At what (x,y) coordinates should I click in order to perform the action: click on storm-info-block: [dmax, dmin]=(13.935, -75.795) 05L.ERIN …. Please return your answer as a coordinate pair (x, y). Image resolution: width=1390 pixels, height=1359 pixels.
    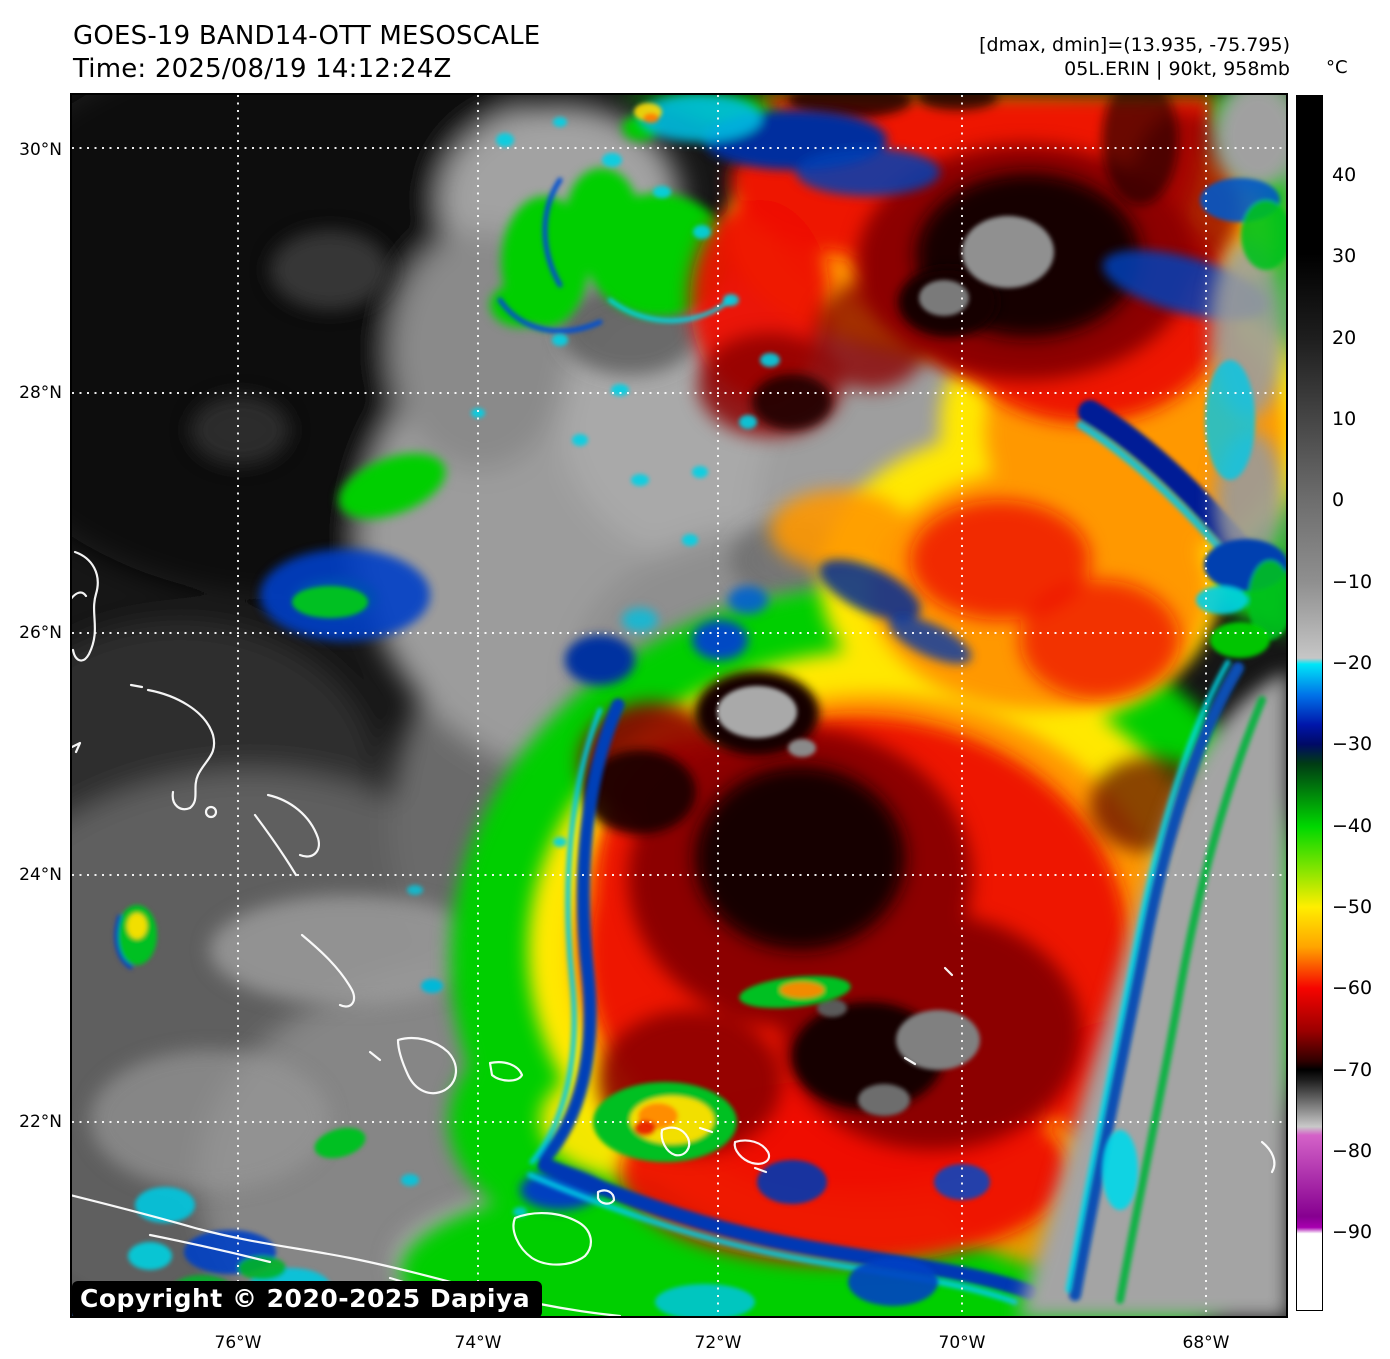
    Looking at the image, I should click on (1134, 57).